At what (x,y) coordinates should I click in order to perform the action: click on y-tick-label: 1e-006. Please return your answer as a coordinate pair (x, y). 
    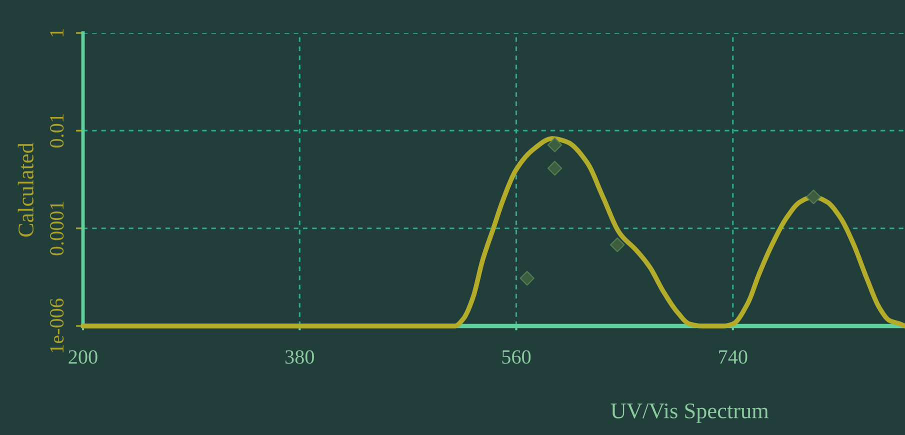
    Looking at the image, I should click on (57, 325).